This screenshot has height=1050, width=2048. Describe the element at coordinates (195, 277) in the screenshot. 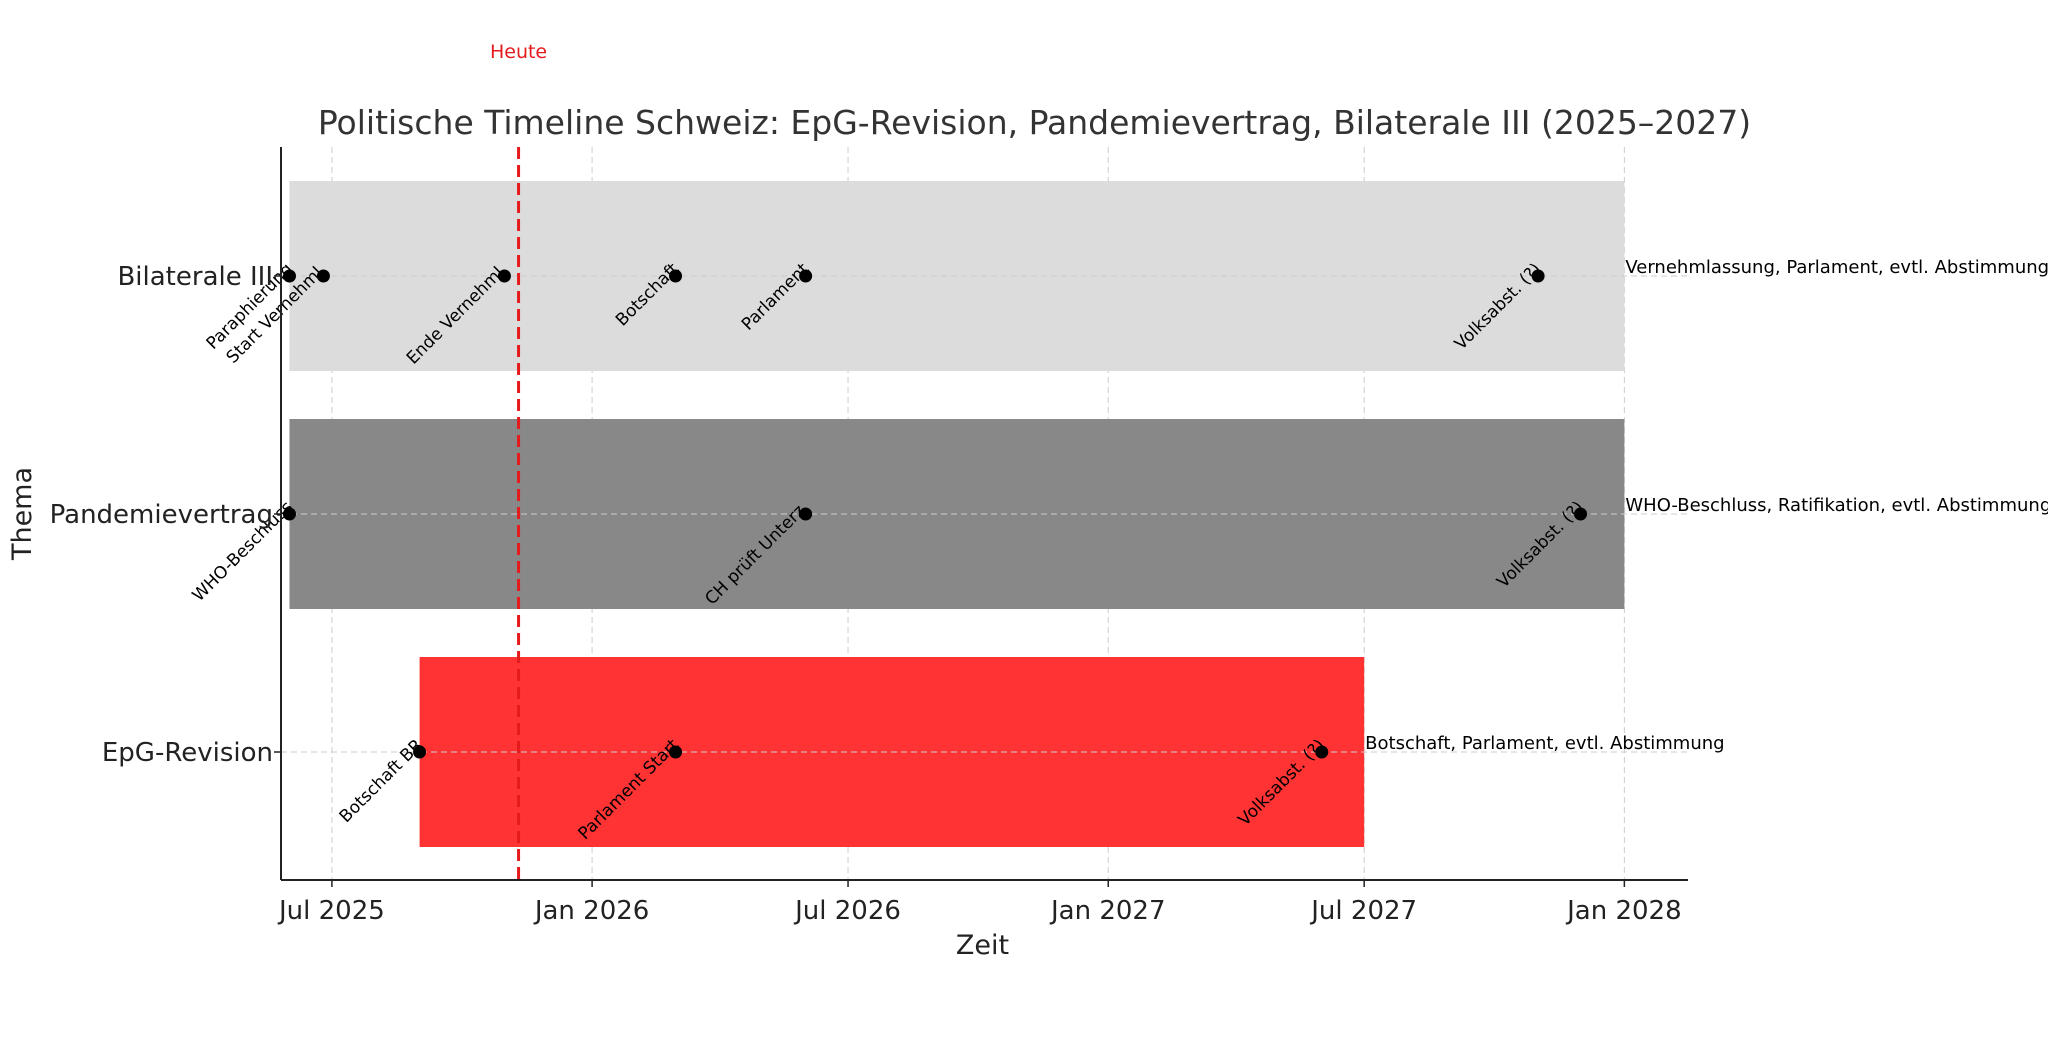

I see `y-tick-label: Bilaterale III` at that location.